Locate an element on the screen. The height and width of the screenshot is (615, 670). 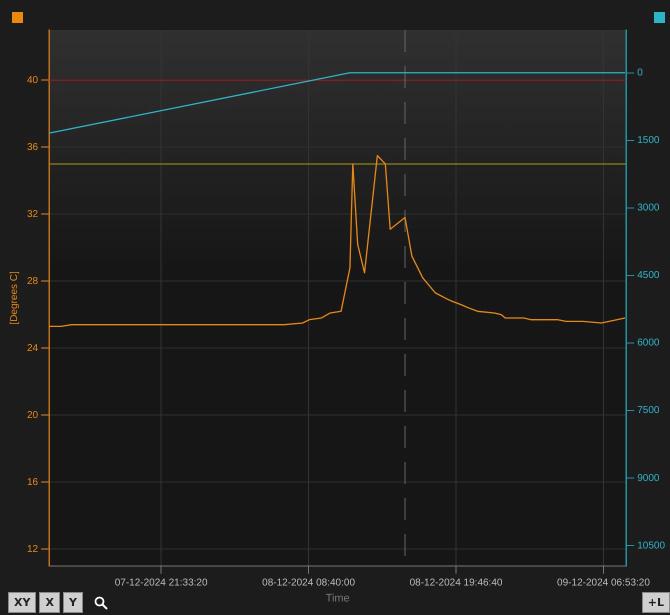
y-tick-label: 24 is located at coordinates (33, 348).